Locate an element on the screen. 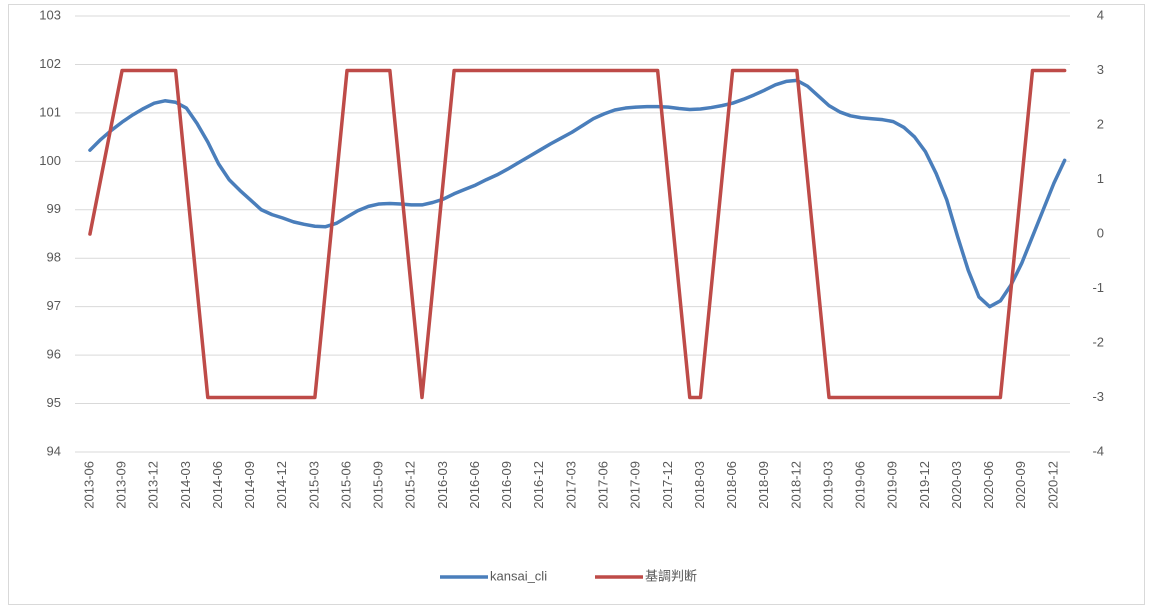 The image size is (1153, 610). y2-tick-label: -3 is located at coordinates (1098, 396).